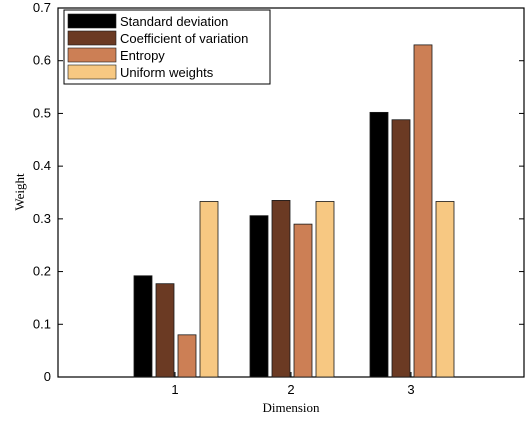  What do you see at coordinates (42, 165) in the screenshot?
I see `y-tick-label: 0.4` at bounding box center [42, 165].